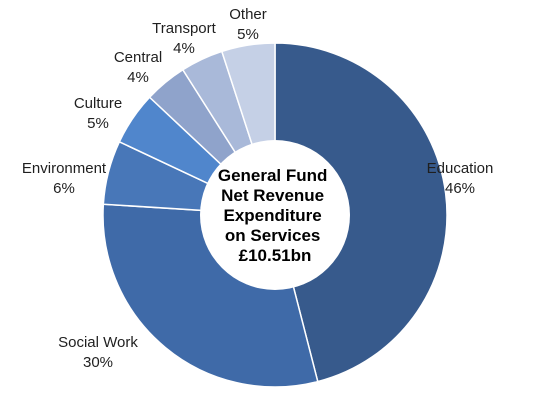 Image resolution: width=535 pixels, height=401 pixels. Describe the element at coordinates (64, 178) in the screenshot. I see `slice-label-environment: Environment 6%` at that location.